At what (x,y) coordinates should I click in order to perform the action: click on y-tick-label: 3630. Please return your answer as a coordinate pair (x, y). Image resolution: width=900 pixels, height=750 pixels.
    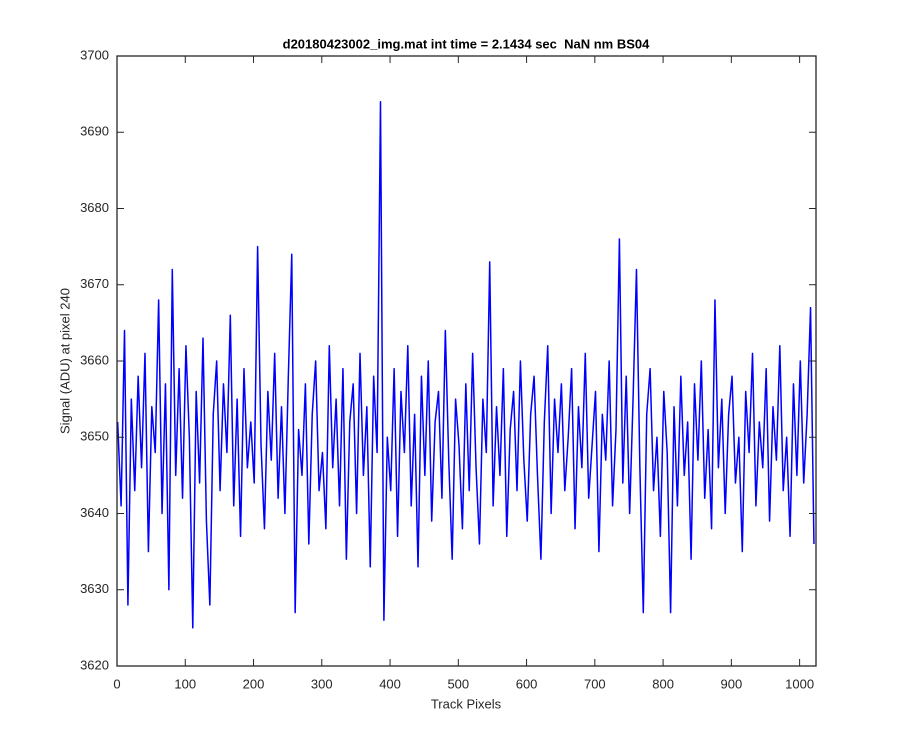
    Looking at the image, I should click on (94, 588).